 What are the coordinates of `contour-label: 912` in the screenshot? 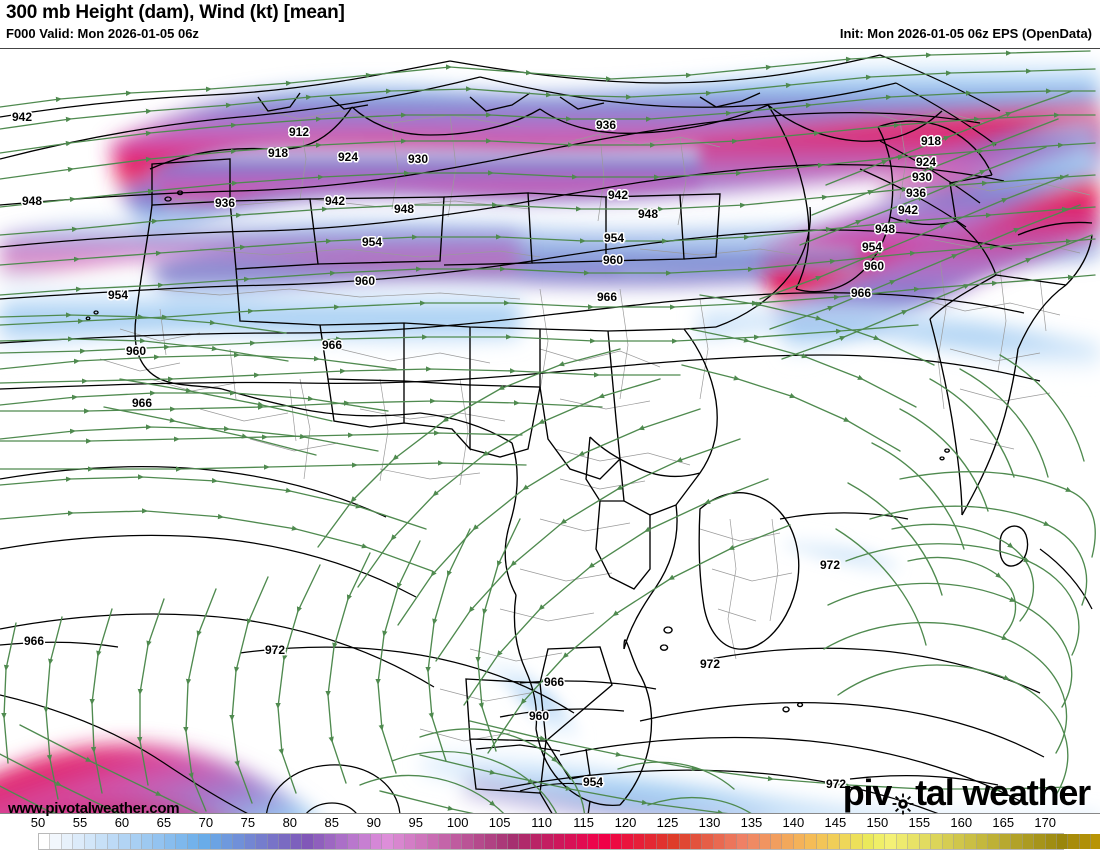 It's located at (299, 132).